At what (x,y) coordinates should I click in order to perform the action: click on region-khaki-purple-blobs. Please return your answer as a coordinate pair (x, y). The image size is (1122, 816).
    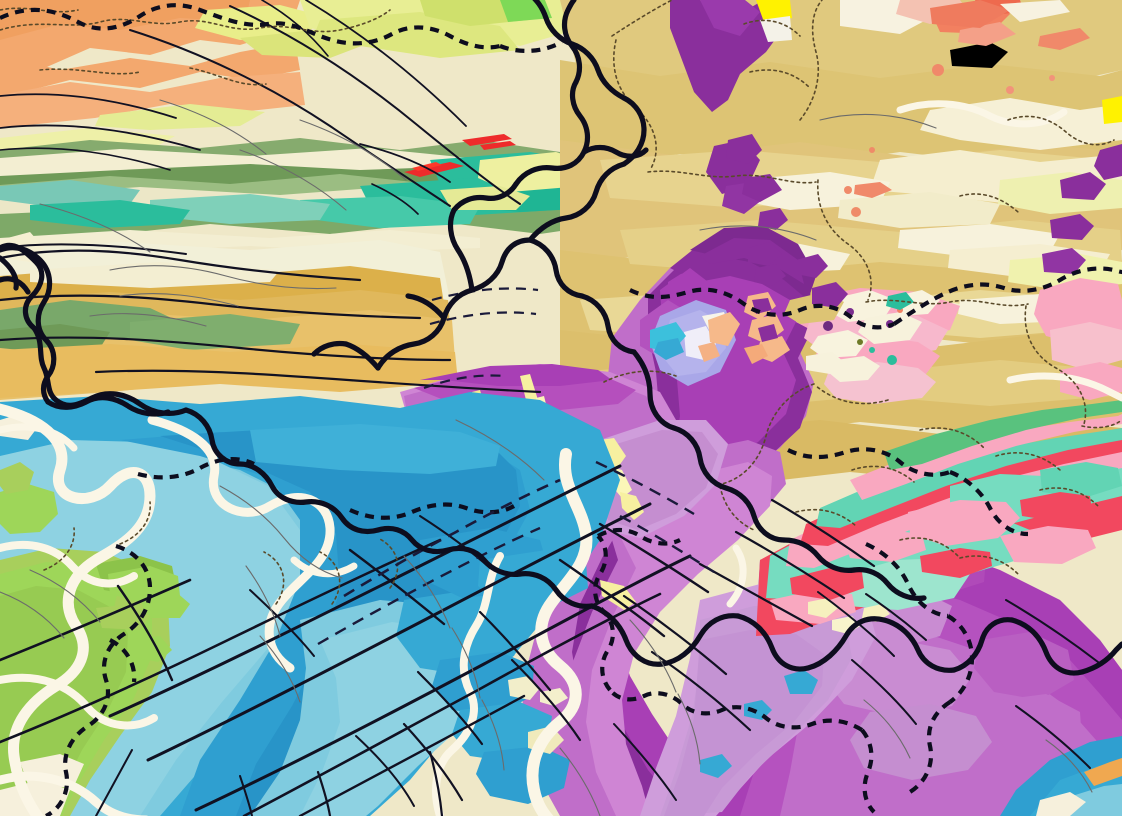
    Looking at the image, I should click on (935, 191).